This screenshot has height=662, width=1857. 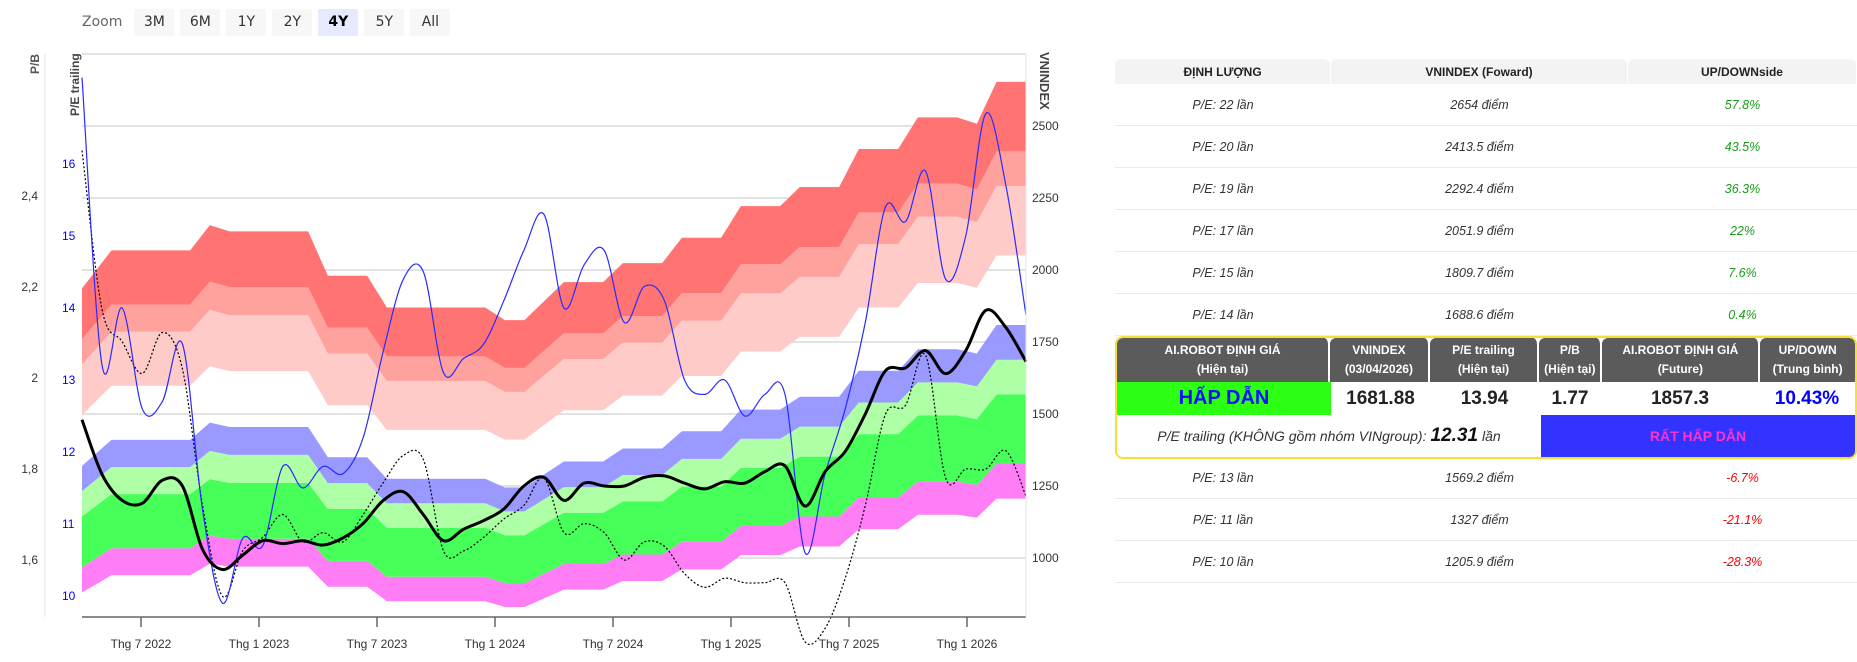 What do you see at coordinates (1486, 315) in the screenshot?
I see `table-row: P/E: 14 lần 1688.6 điểm 0.4%` at bounding box center [1486, 315].